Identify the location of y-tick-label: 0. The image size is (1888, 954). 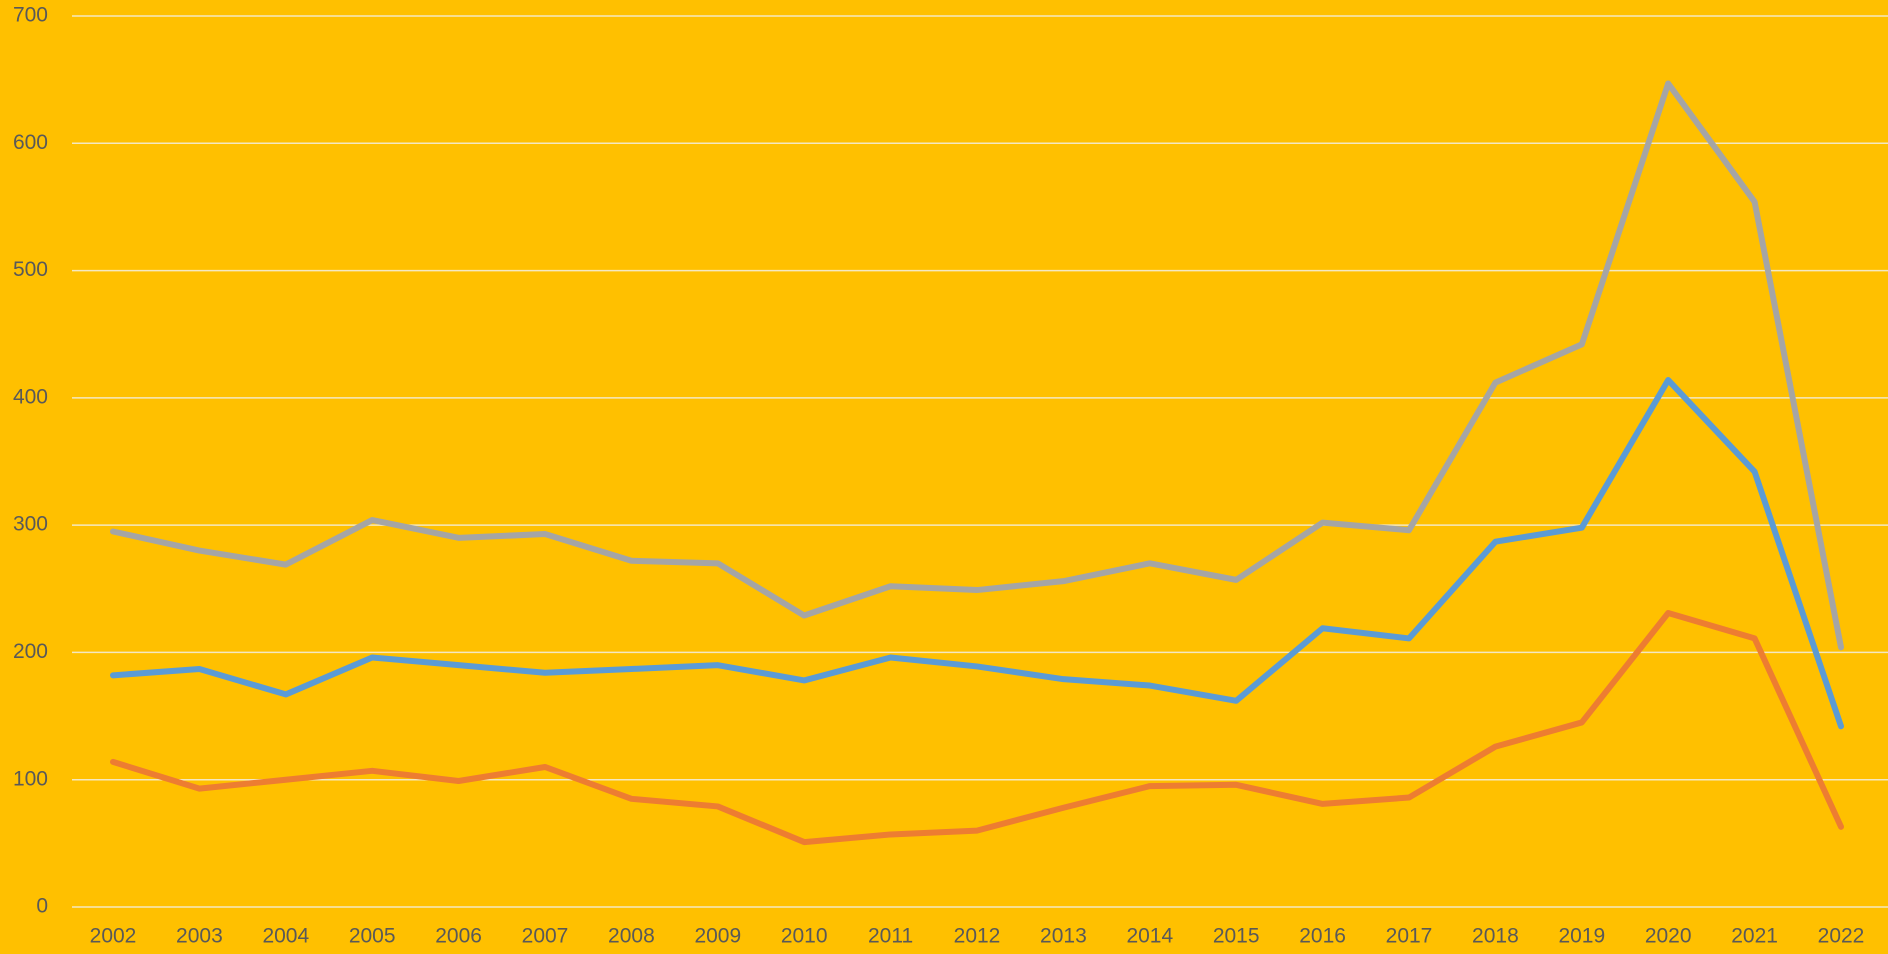
(42, 906).